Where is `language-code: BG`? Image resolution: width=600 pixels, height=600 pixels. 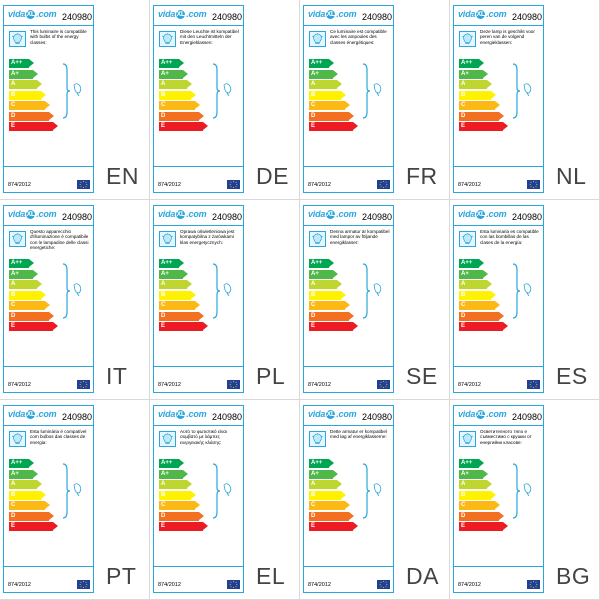
language-code: BG is located at coordinates (573, 576).